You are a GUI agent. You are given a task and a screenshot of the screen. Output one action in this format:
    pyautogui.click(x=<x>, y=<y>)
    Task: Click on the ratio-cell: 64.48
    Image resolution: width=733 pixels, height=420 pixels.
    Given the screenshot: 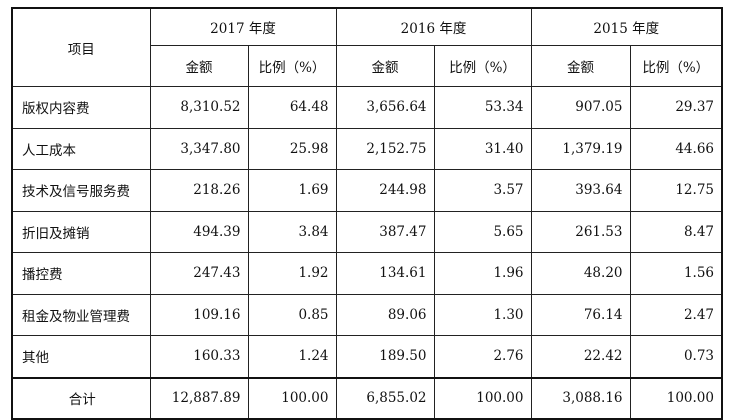 What is the action you would take?
    pyautogui.click(x=292, y=107)
    